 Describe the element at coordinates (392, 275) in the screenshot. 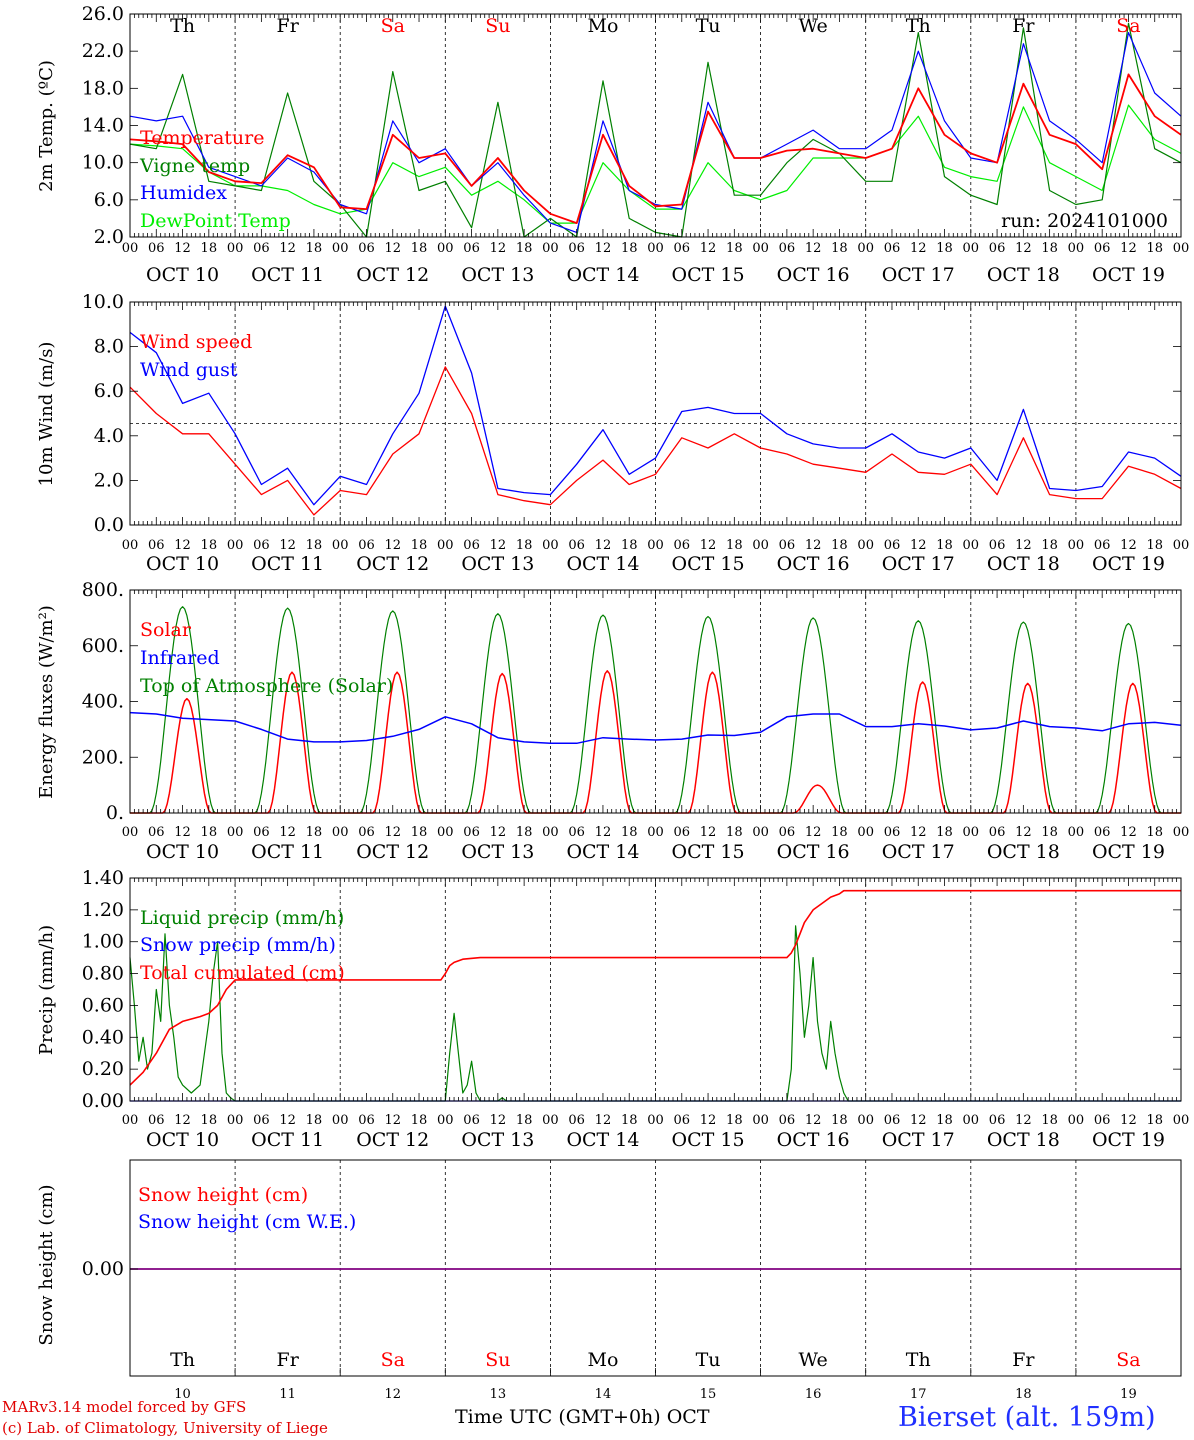

I see `date-label: OCT 12` at that location.